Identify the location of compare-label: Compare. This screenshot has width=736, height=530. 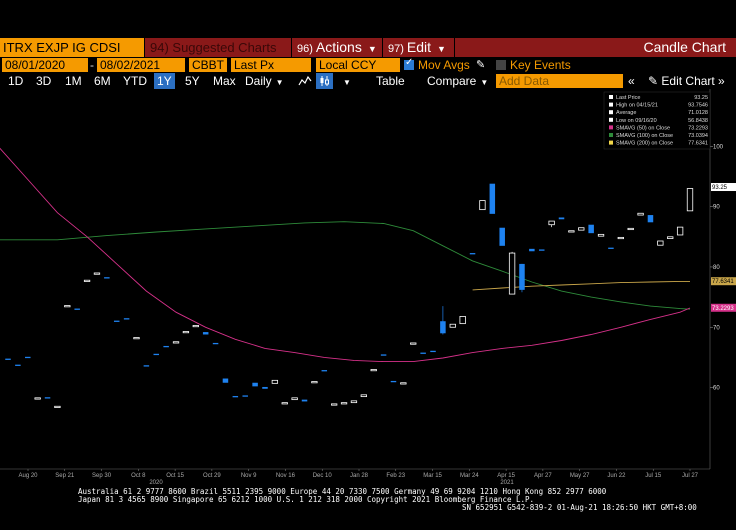
(452, 81).